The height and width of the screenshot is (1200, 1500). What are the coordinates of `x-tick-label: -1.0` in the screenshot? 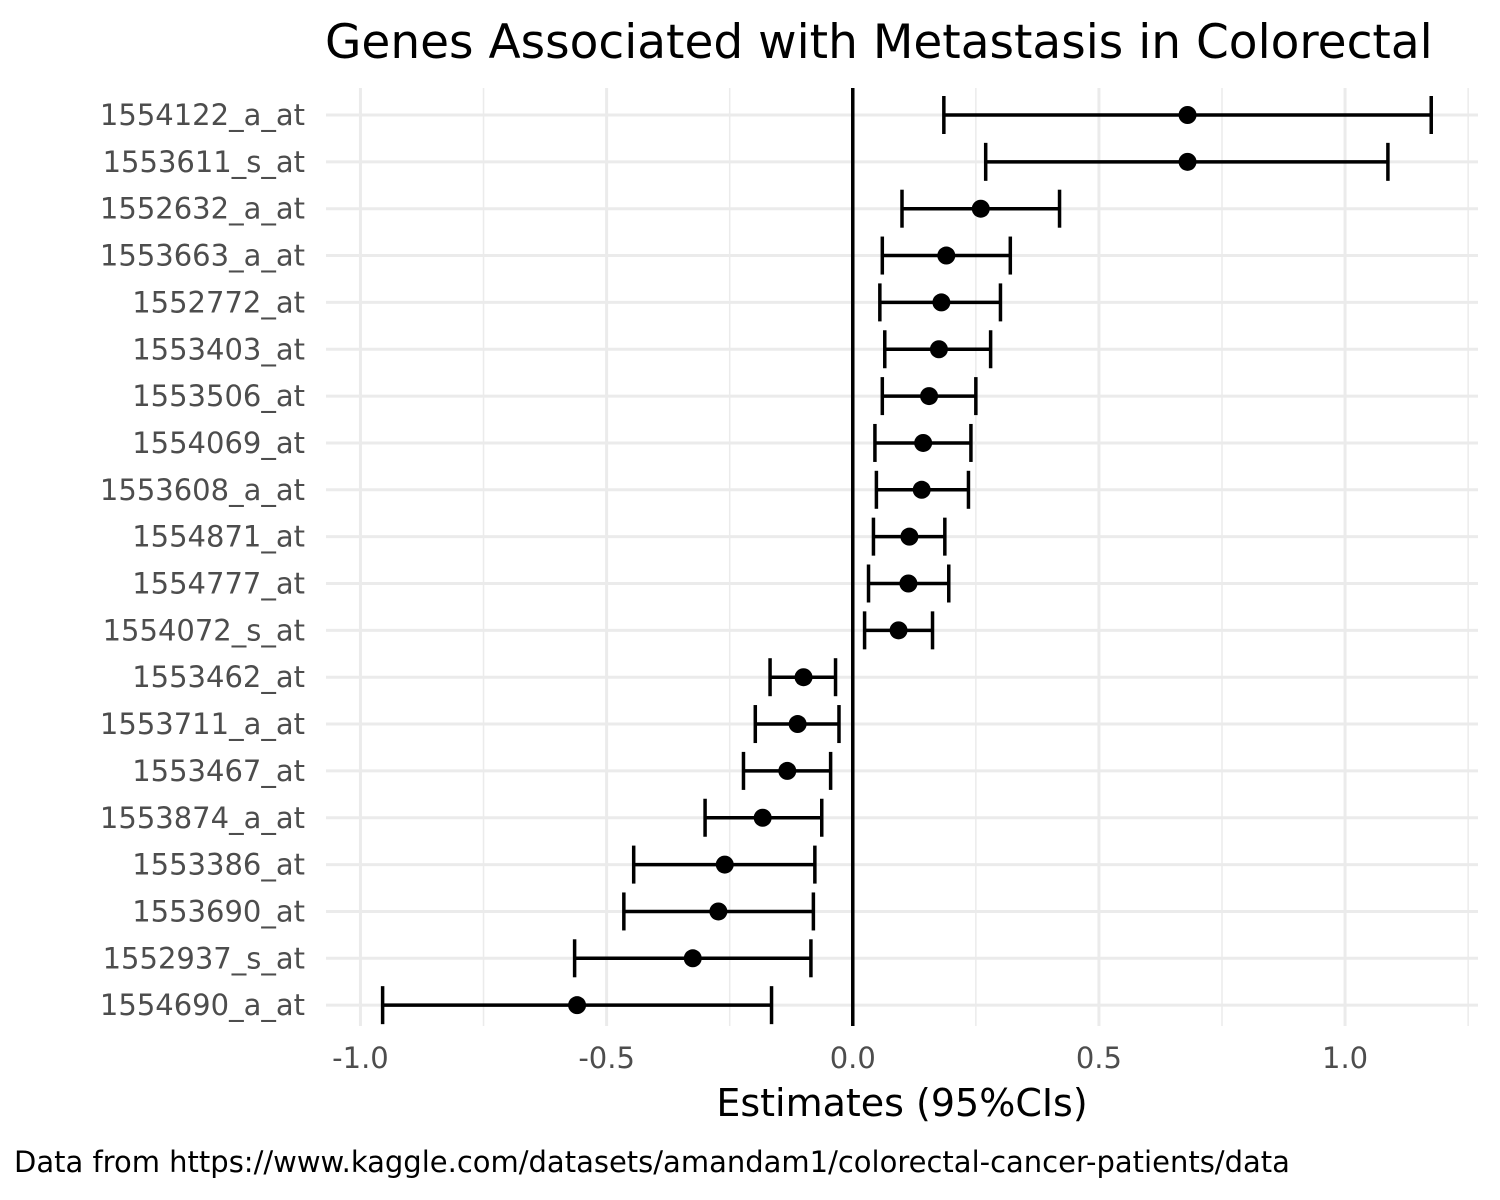 It's located at (360, 1058).